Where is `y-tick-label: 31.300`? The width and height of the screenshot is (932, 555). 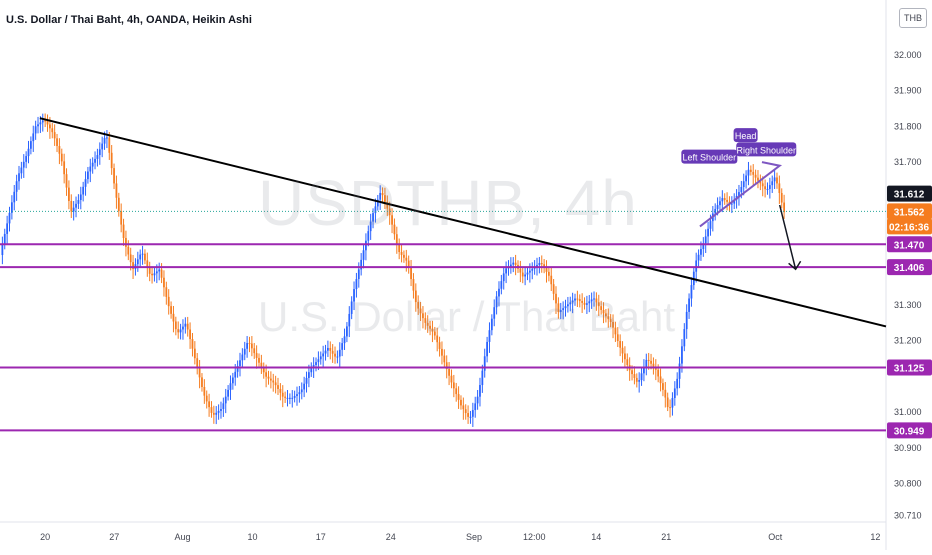 y-tick-label: 31.300 is located at coordinates (908, 305).